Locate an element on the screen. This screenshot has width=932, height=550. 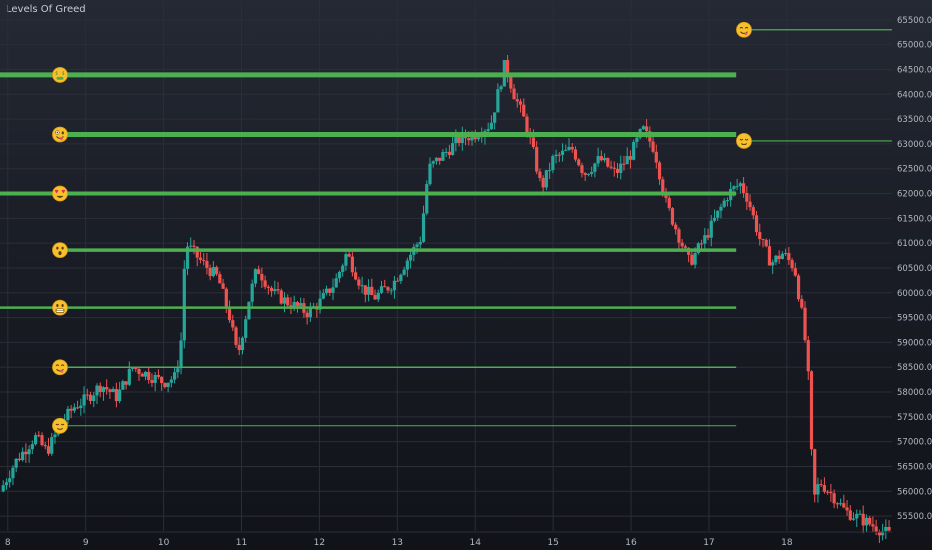
hushed-icon is located at coordinates (60, 250).